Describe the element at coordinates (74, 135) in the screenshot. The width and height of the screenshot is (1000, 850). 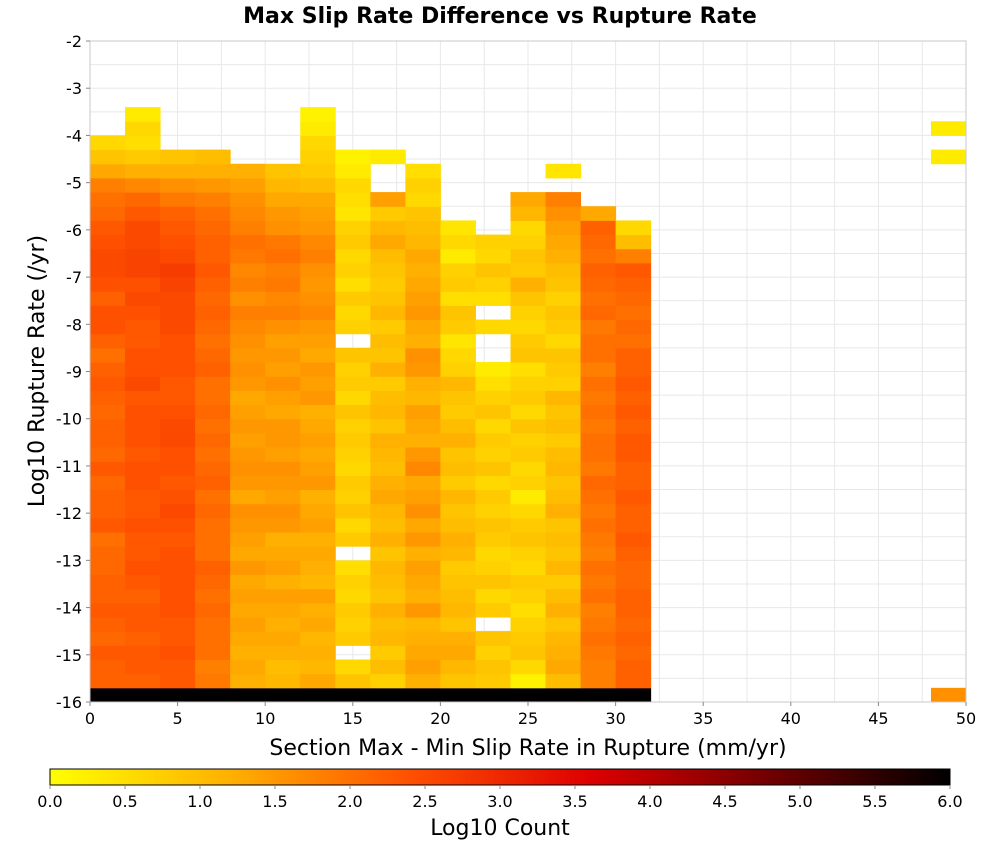
I see `y-tick-label: -4` at that location.